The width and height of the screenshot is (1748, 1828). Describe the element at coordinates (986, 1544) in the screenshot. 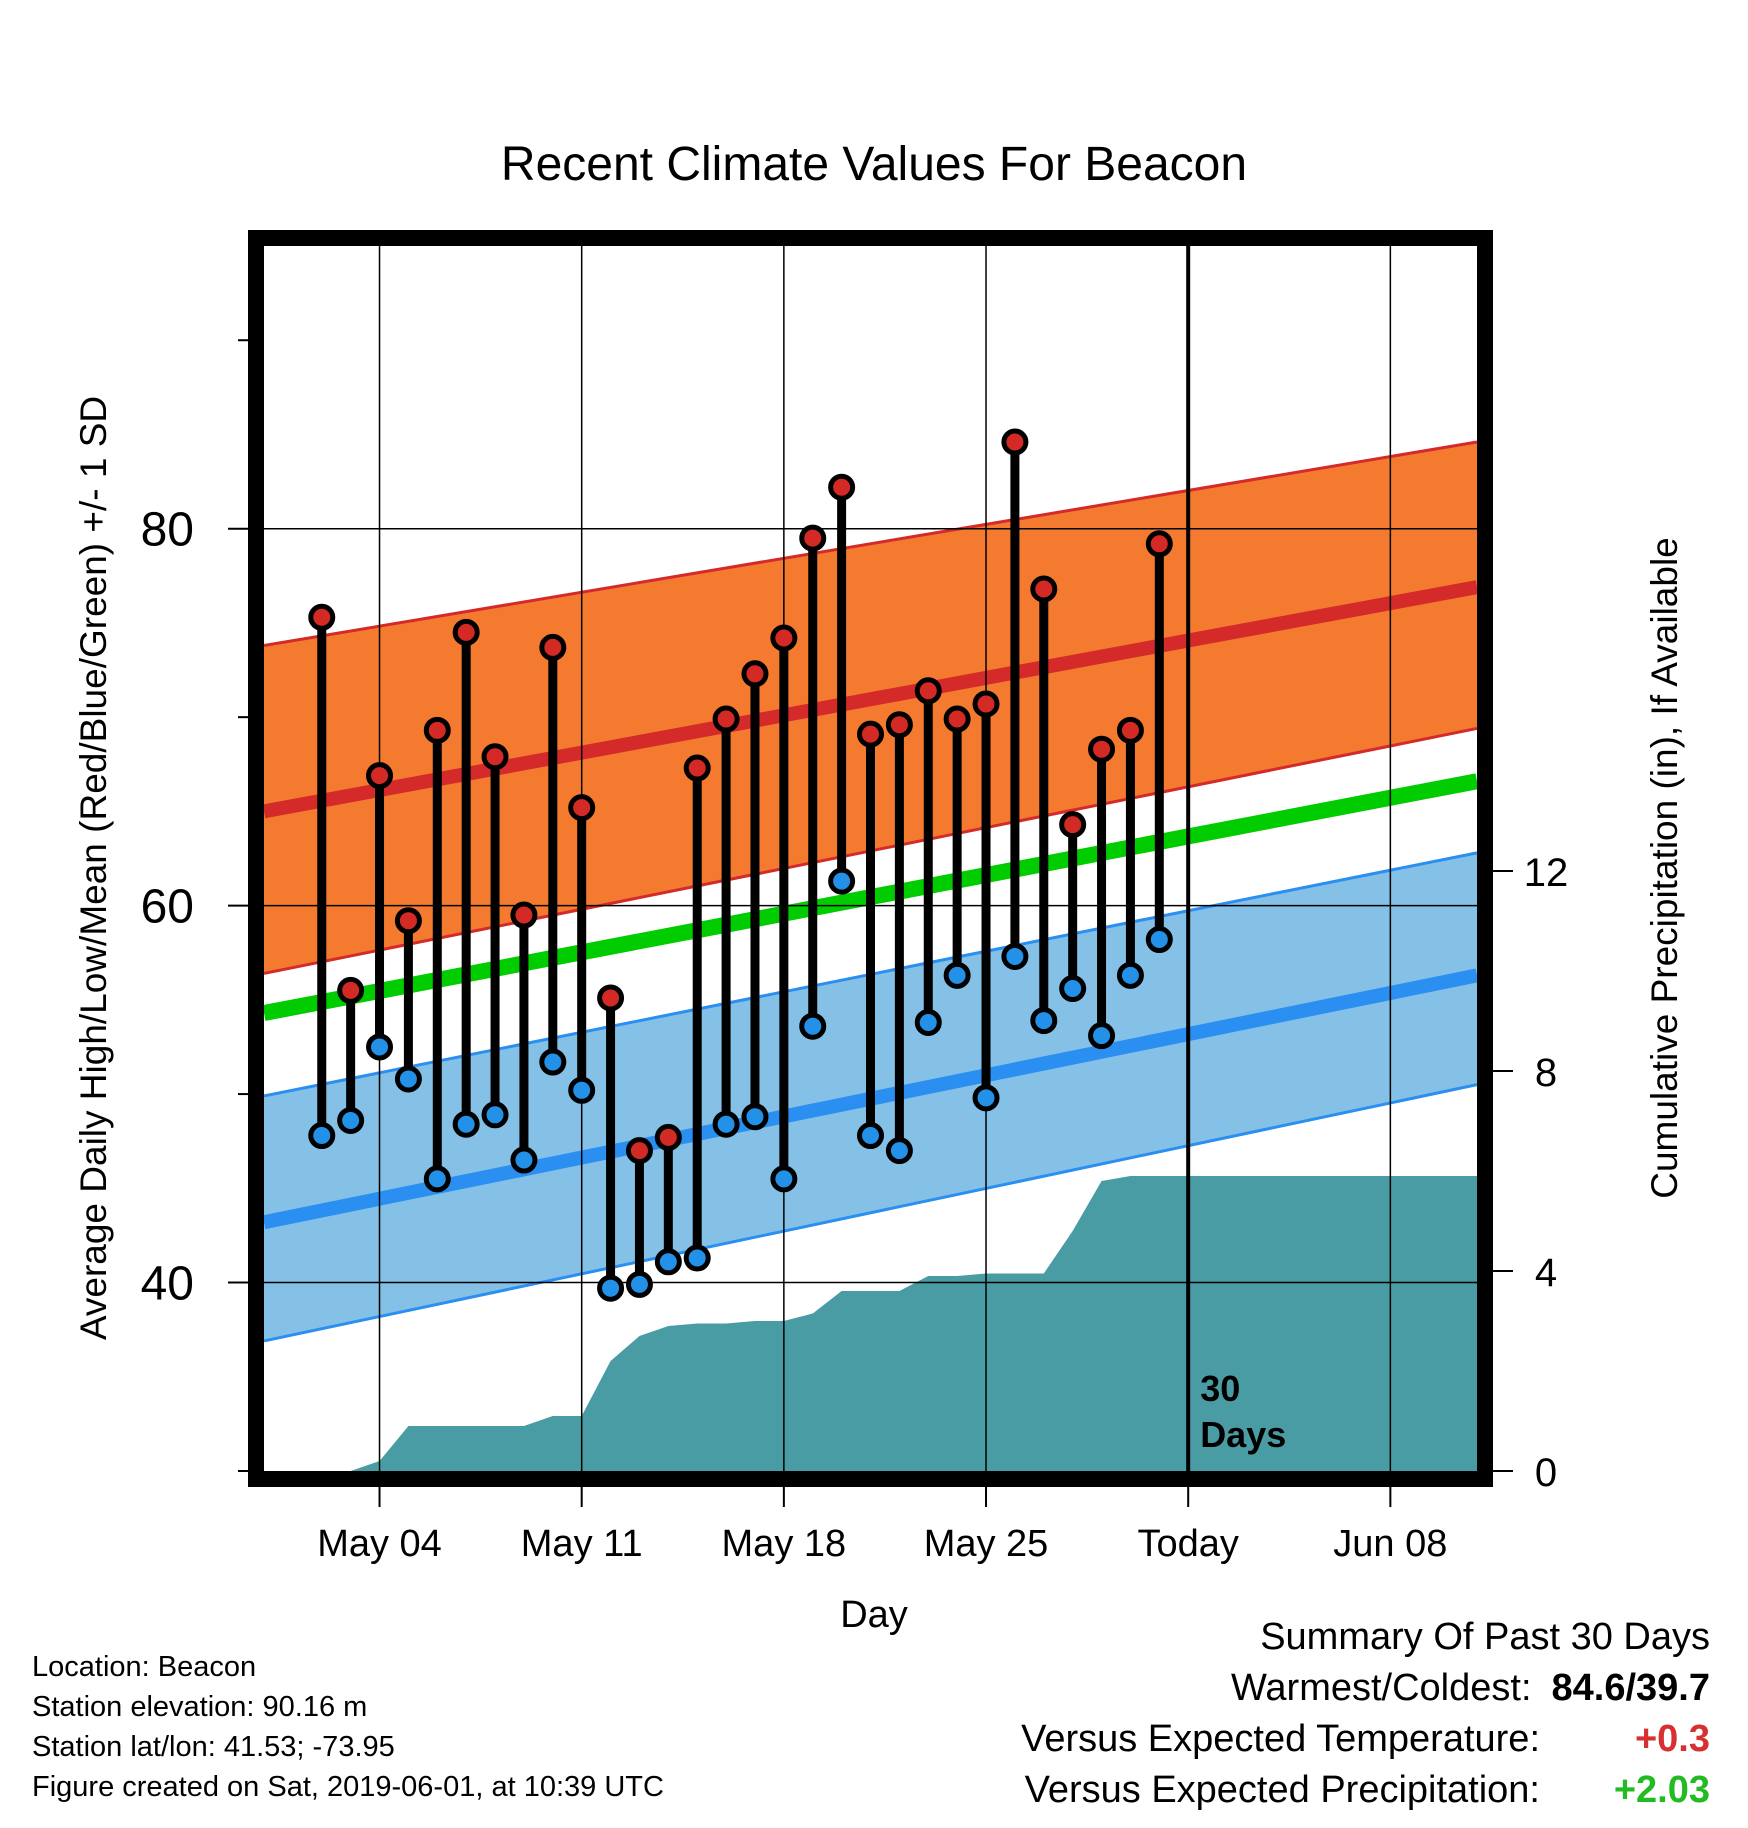

I see `x-tick-label: May 25` at that location.